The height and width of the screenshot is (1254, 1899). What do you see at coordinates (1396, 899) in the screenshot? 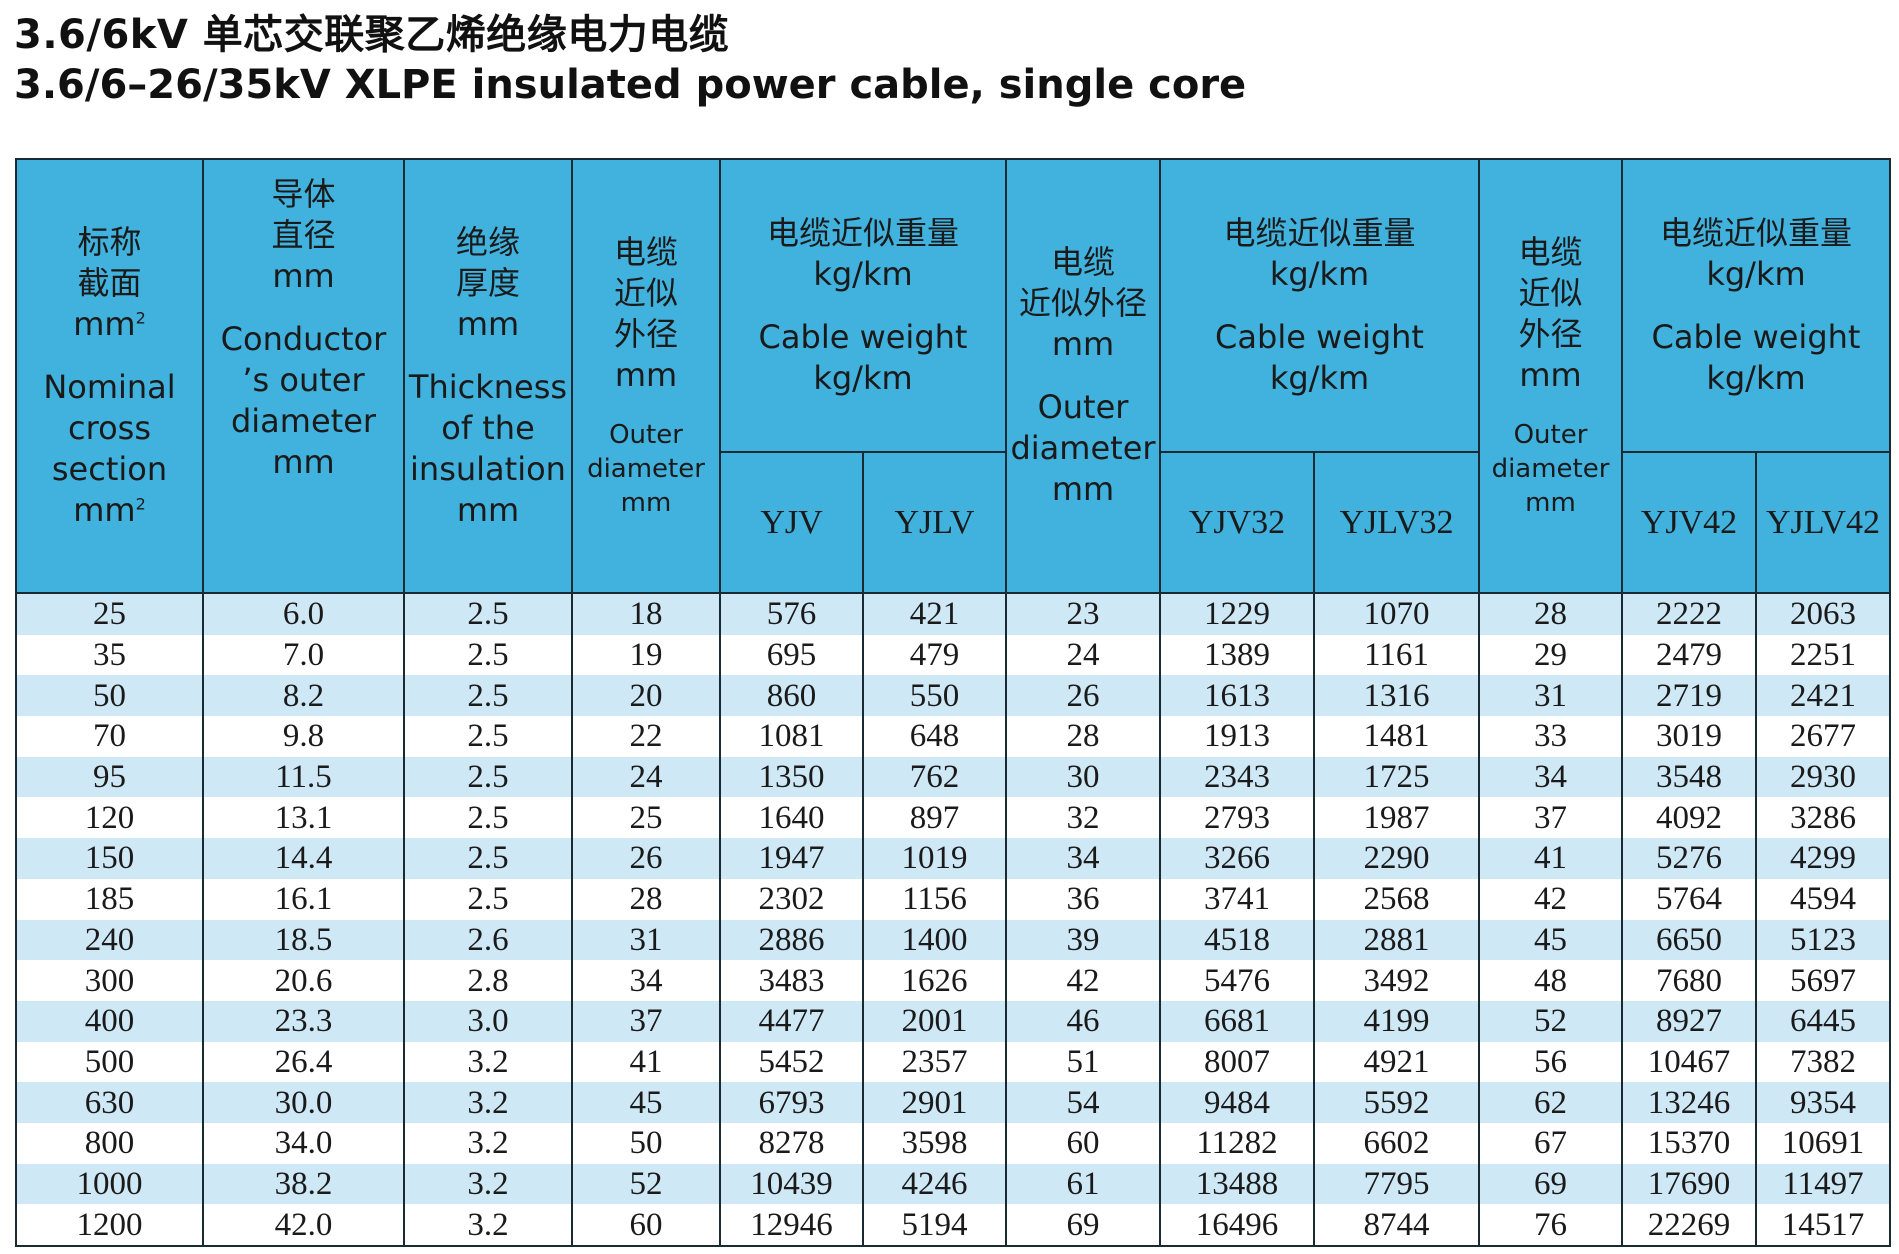
I see `table-cell: 2568` at bounding box center [1396, 899].